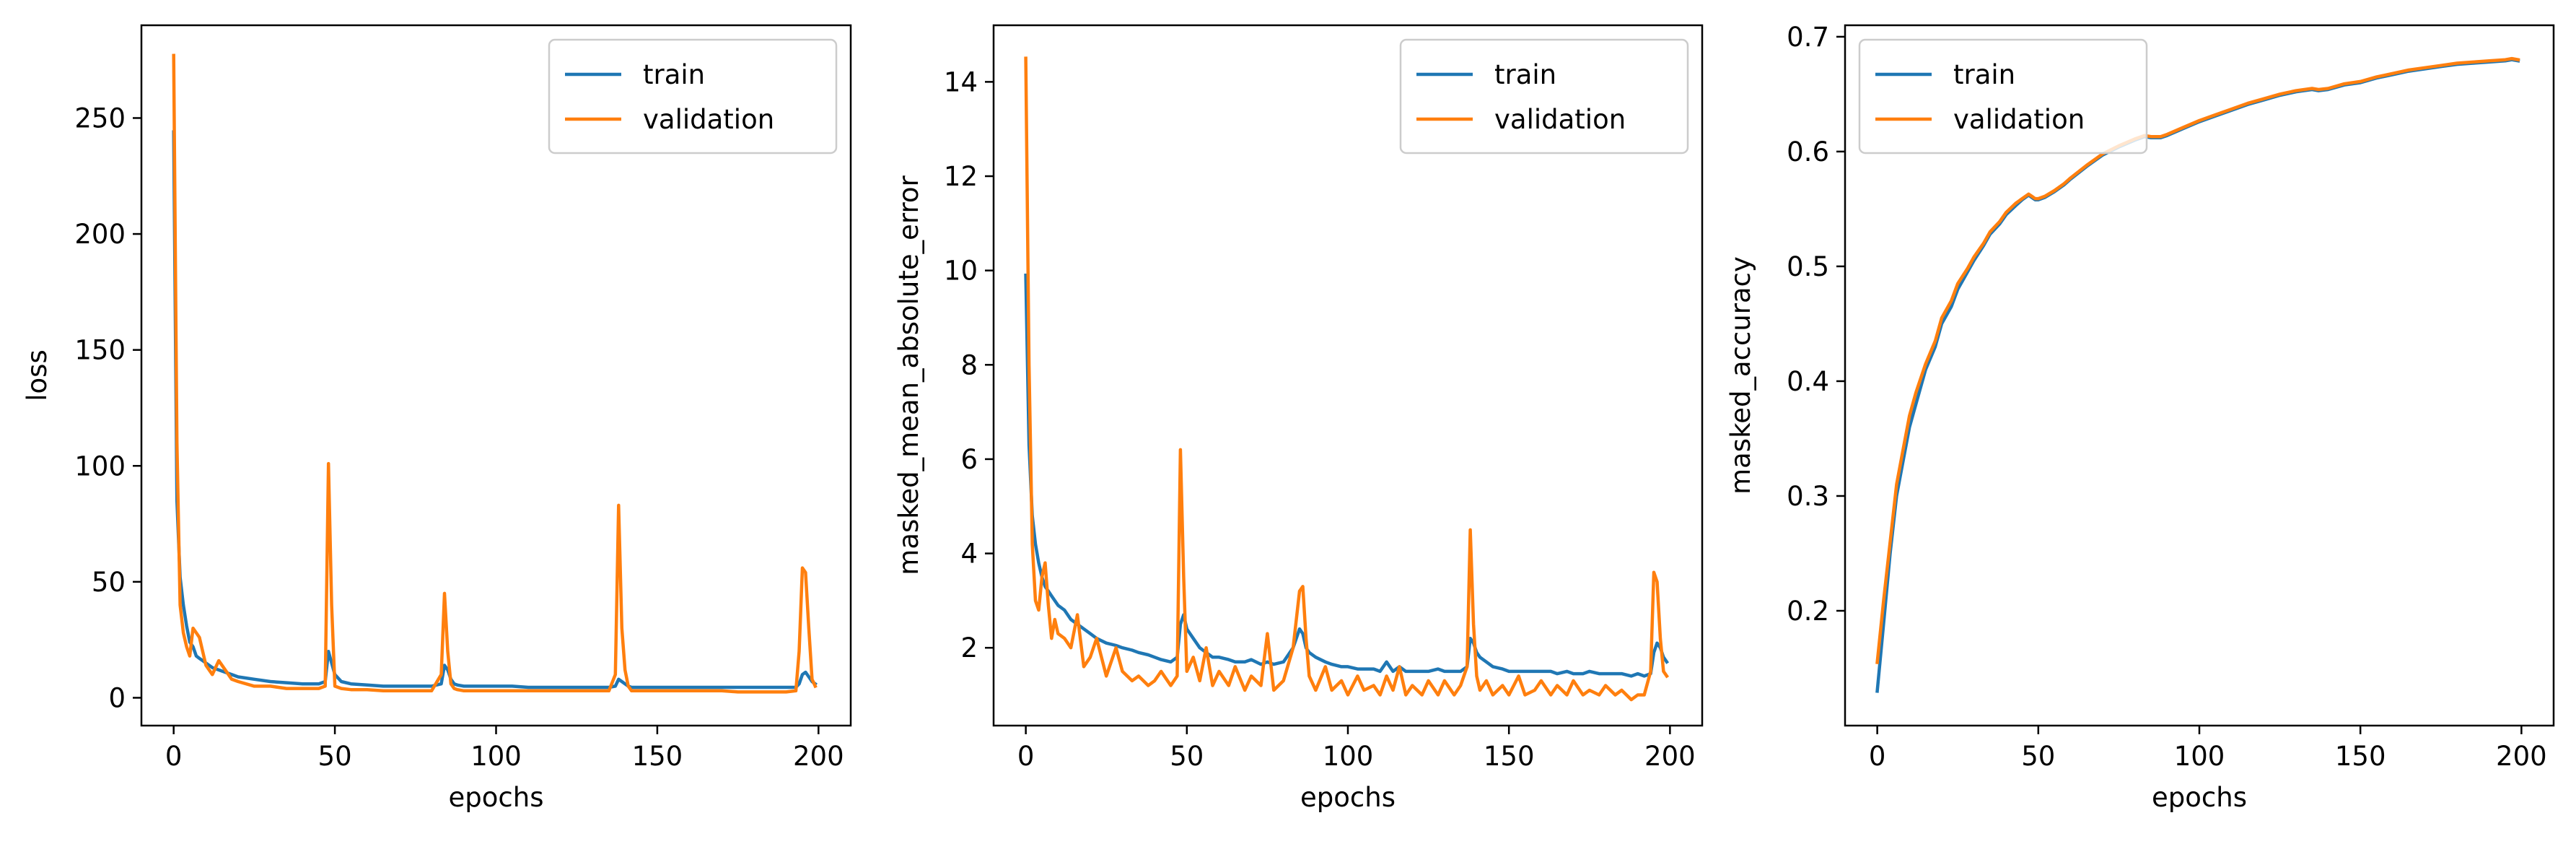 The width and height of the screenshot is (2576, 844). What do you see at coordinates (1808, 266) in the screenshot?
I see `y-tick-label: 0.5` at bounding box center [1808, 266].